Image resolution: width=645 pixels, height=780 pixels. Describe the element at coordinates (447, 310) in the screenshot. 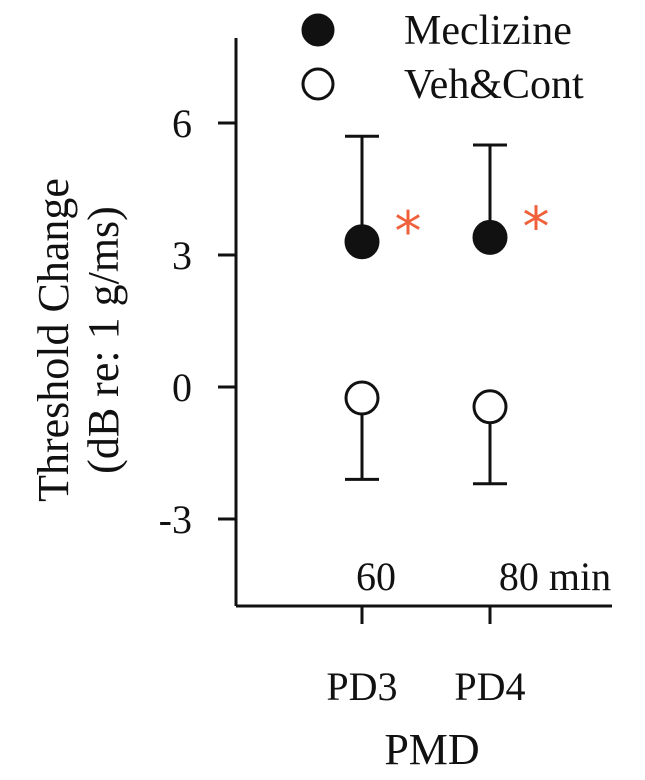

I see `data-marks: * *` at that location.